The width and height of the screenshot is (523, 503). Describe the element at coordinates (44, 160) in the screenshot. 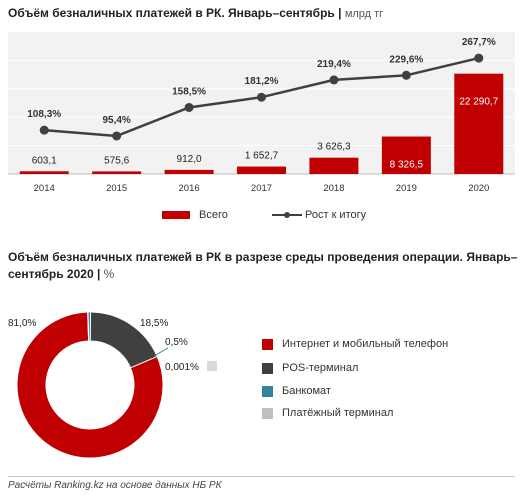

I see `bar-label-2014: 603,1` at that location.